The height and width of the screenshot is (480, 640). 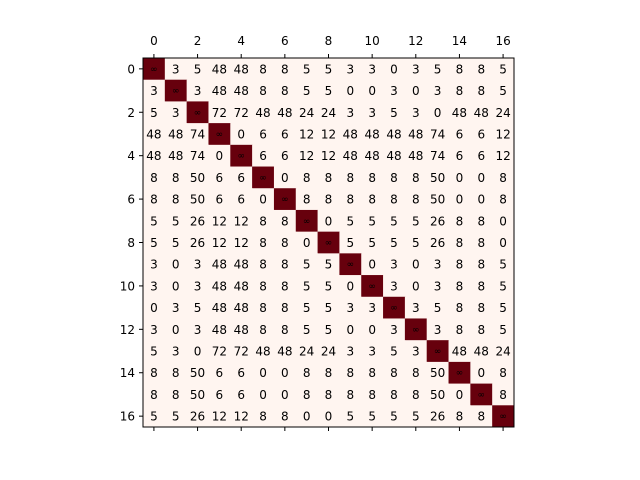 What do you see at coordinates (197, 221) in the screenshot?
I see `cell-value-label: 26` at bounding box center [197, 221].